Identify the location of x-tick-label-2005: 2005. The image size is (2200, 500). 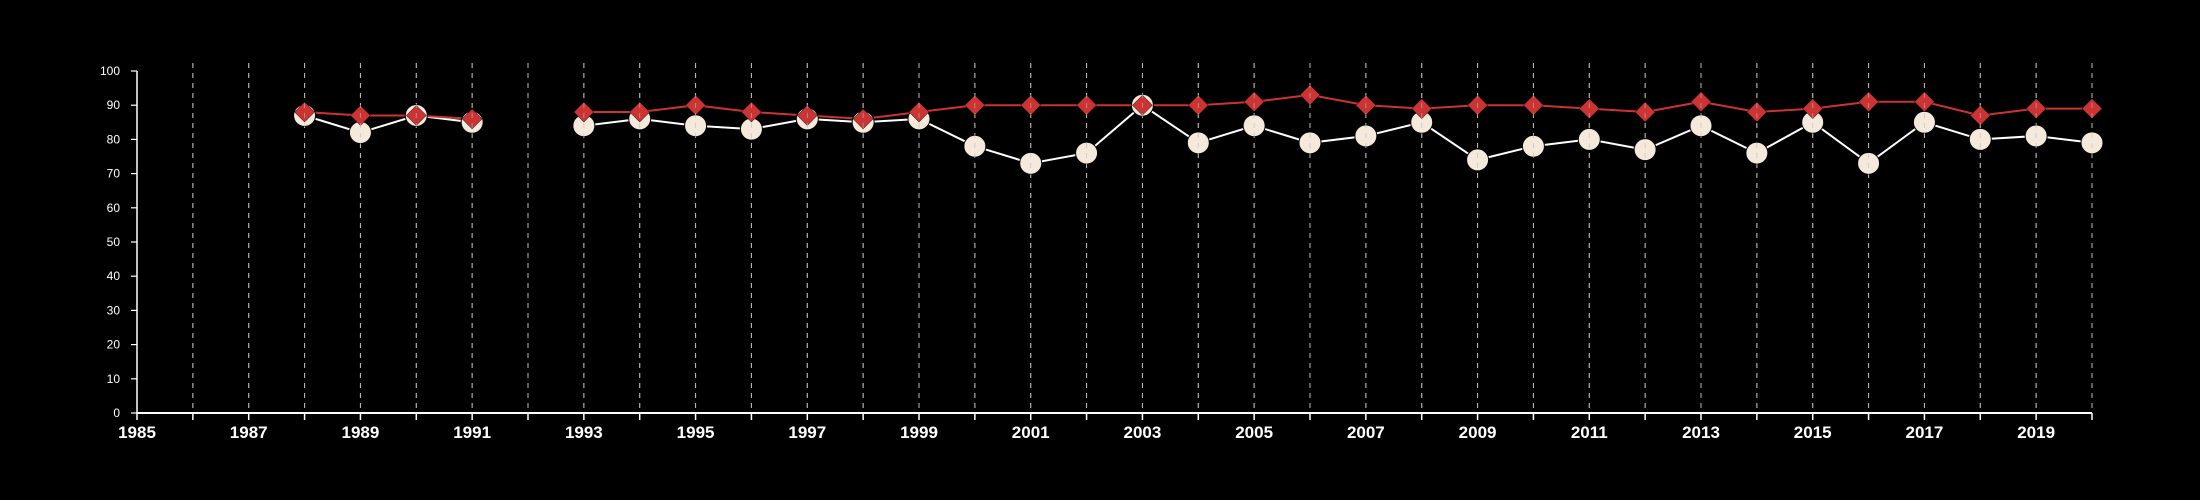
(1254, 432).